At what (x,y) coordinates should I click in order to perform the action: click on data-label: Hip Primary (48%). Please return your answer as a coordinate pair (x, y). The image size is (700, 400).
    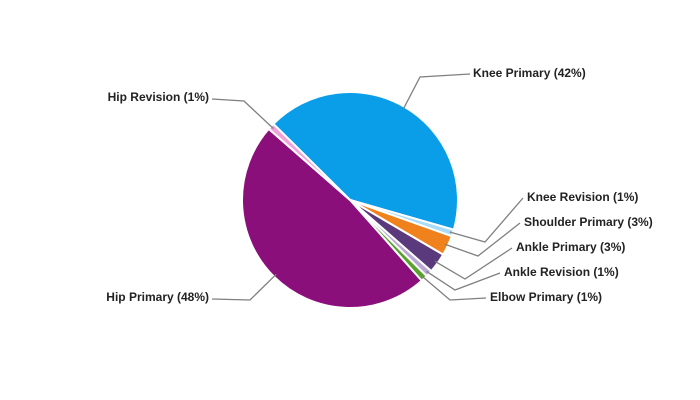
    Looking at the image, I should click on (157, 297).